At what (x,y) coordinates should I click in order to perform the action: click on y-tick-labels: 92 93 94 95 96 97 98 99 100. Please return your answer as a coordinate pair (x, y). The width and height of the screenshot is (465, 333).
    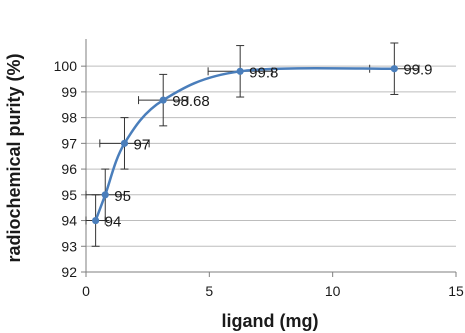
    Looking at the image, I should click on (66, 169).